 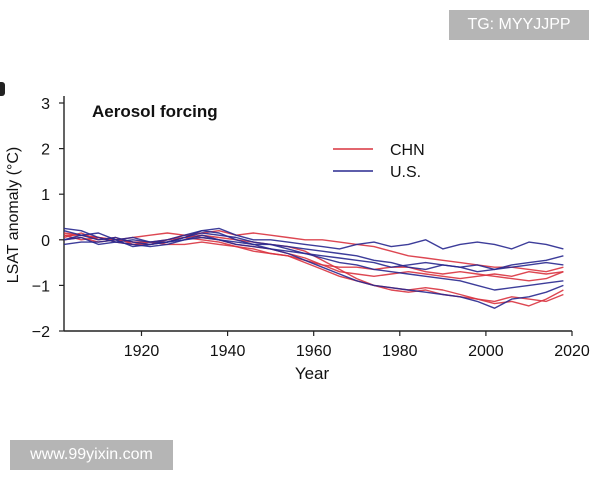 What do you see at coordinates (228, 351) in the screenshot?
I see `x-tick-label: 1940` at bounding box center [228, 351].